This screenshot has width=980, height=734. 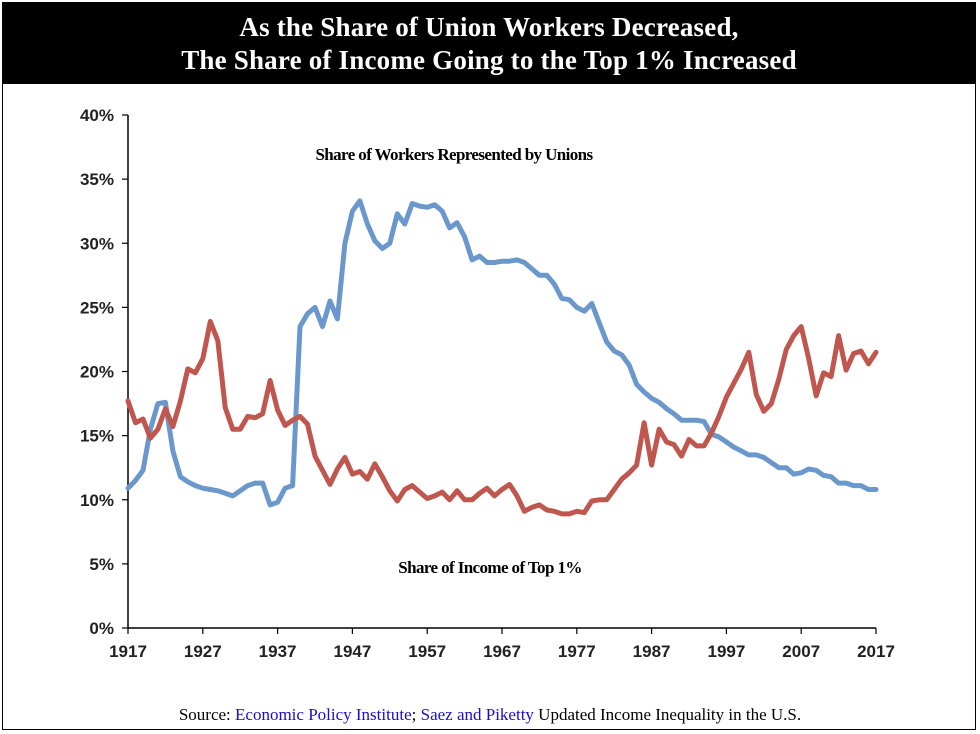 I want to click on x-tick-label: 1917, so click(x=128, y=651).